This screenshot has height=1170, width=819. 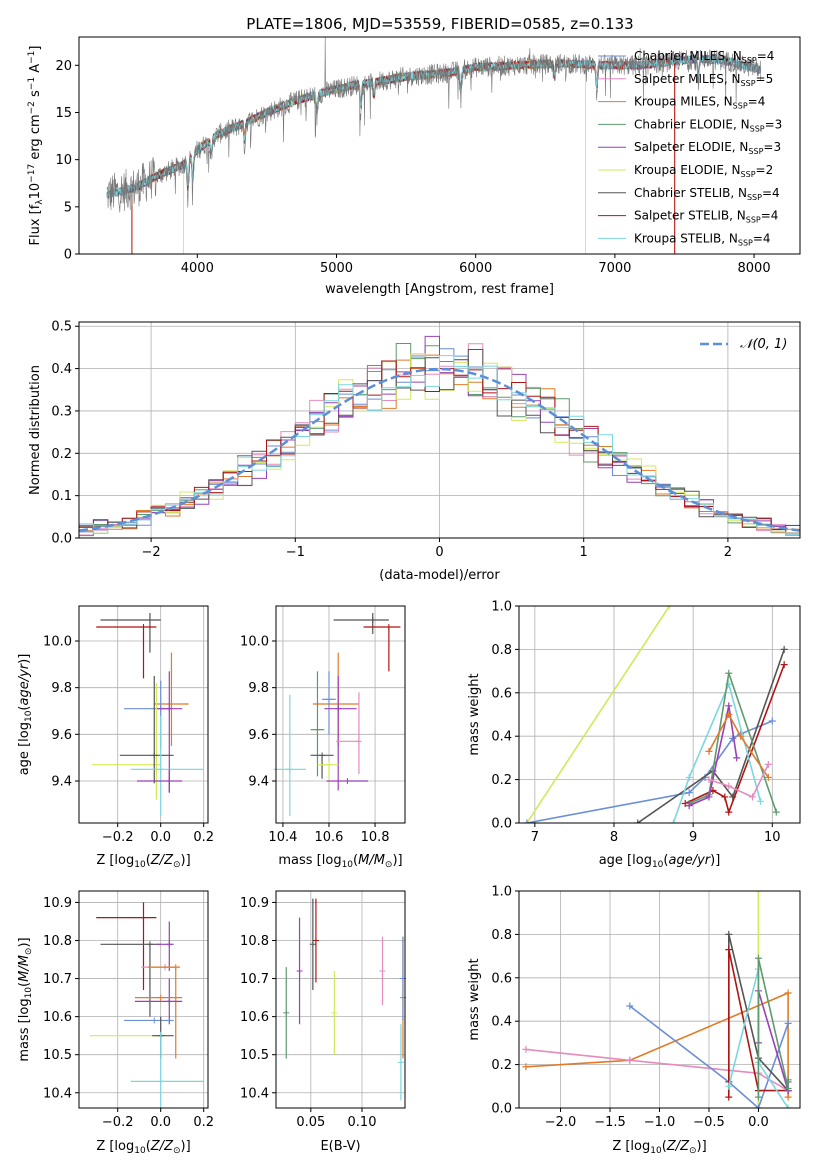 I want to click on x-tick-label: −1.0, so click(x=660, y=1122).